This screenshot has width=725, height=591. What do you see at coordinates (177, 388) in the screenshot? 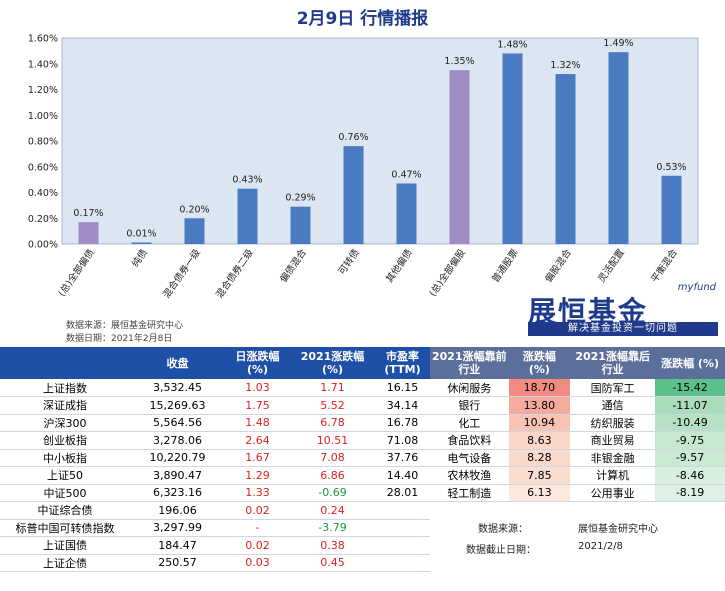
I see `index-close: 3,532.45` at bounding box center [177, 388].